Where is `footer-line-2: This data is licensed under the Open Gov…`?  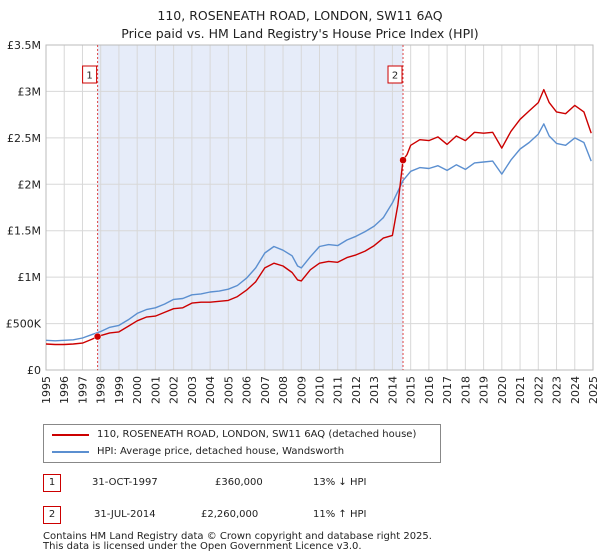
footer-line-2: This data is licensed under the Open Gov… is located at coordinates (202, 546).